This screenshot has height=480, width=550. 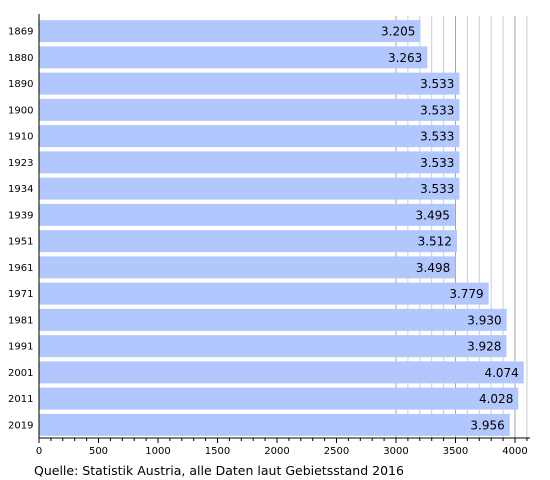 What do you see at coordinates (20, 320) in the screenshot?
I see `category-label: 1981` at bounding box center [20, 320].